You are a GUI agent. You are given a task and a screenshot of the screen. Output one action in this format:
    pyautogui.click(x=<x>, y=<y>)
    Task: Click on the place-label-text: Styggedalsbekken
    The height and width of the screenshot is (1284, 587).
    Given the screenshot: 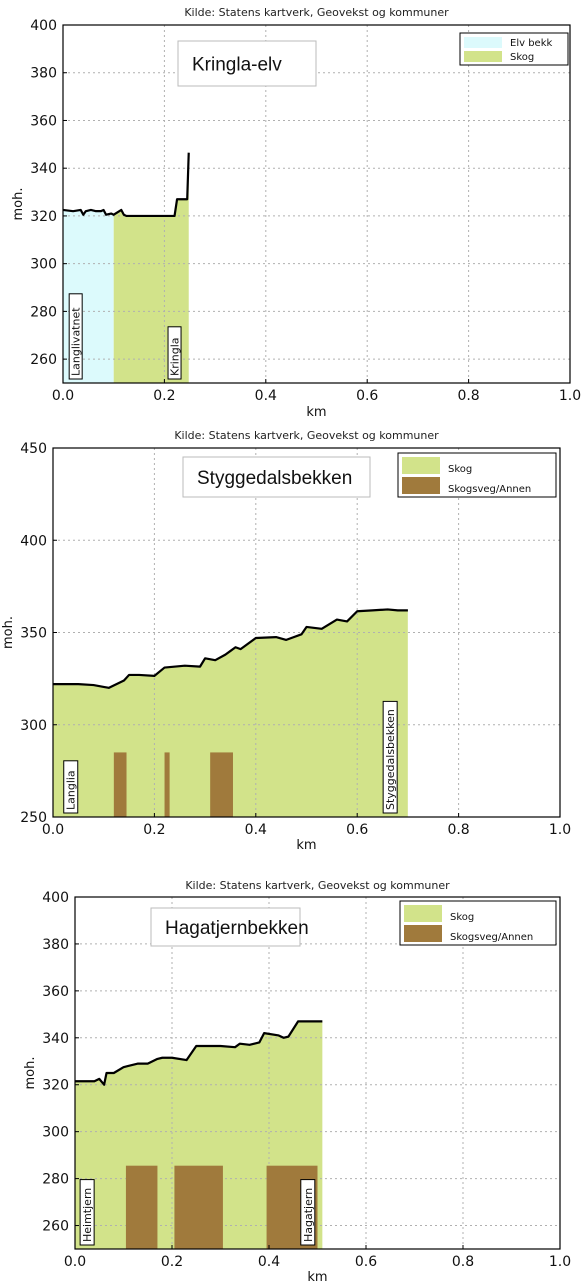 What is the action you would take?
    pyautogui.click(x=390, y=759)
    